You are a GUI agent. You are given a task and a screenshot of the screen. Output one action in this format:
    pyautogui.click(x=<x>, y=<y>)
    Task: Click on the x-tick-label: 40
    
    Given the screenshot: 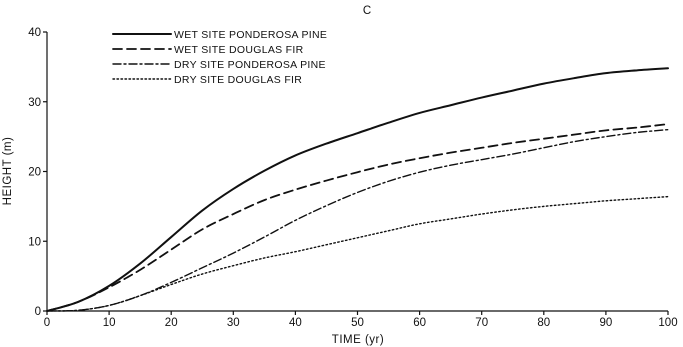 What is the action you would take?
    pyautogui.click(x=295, y=323)
    